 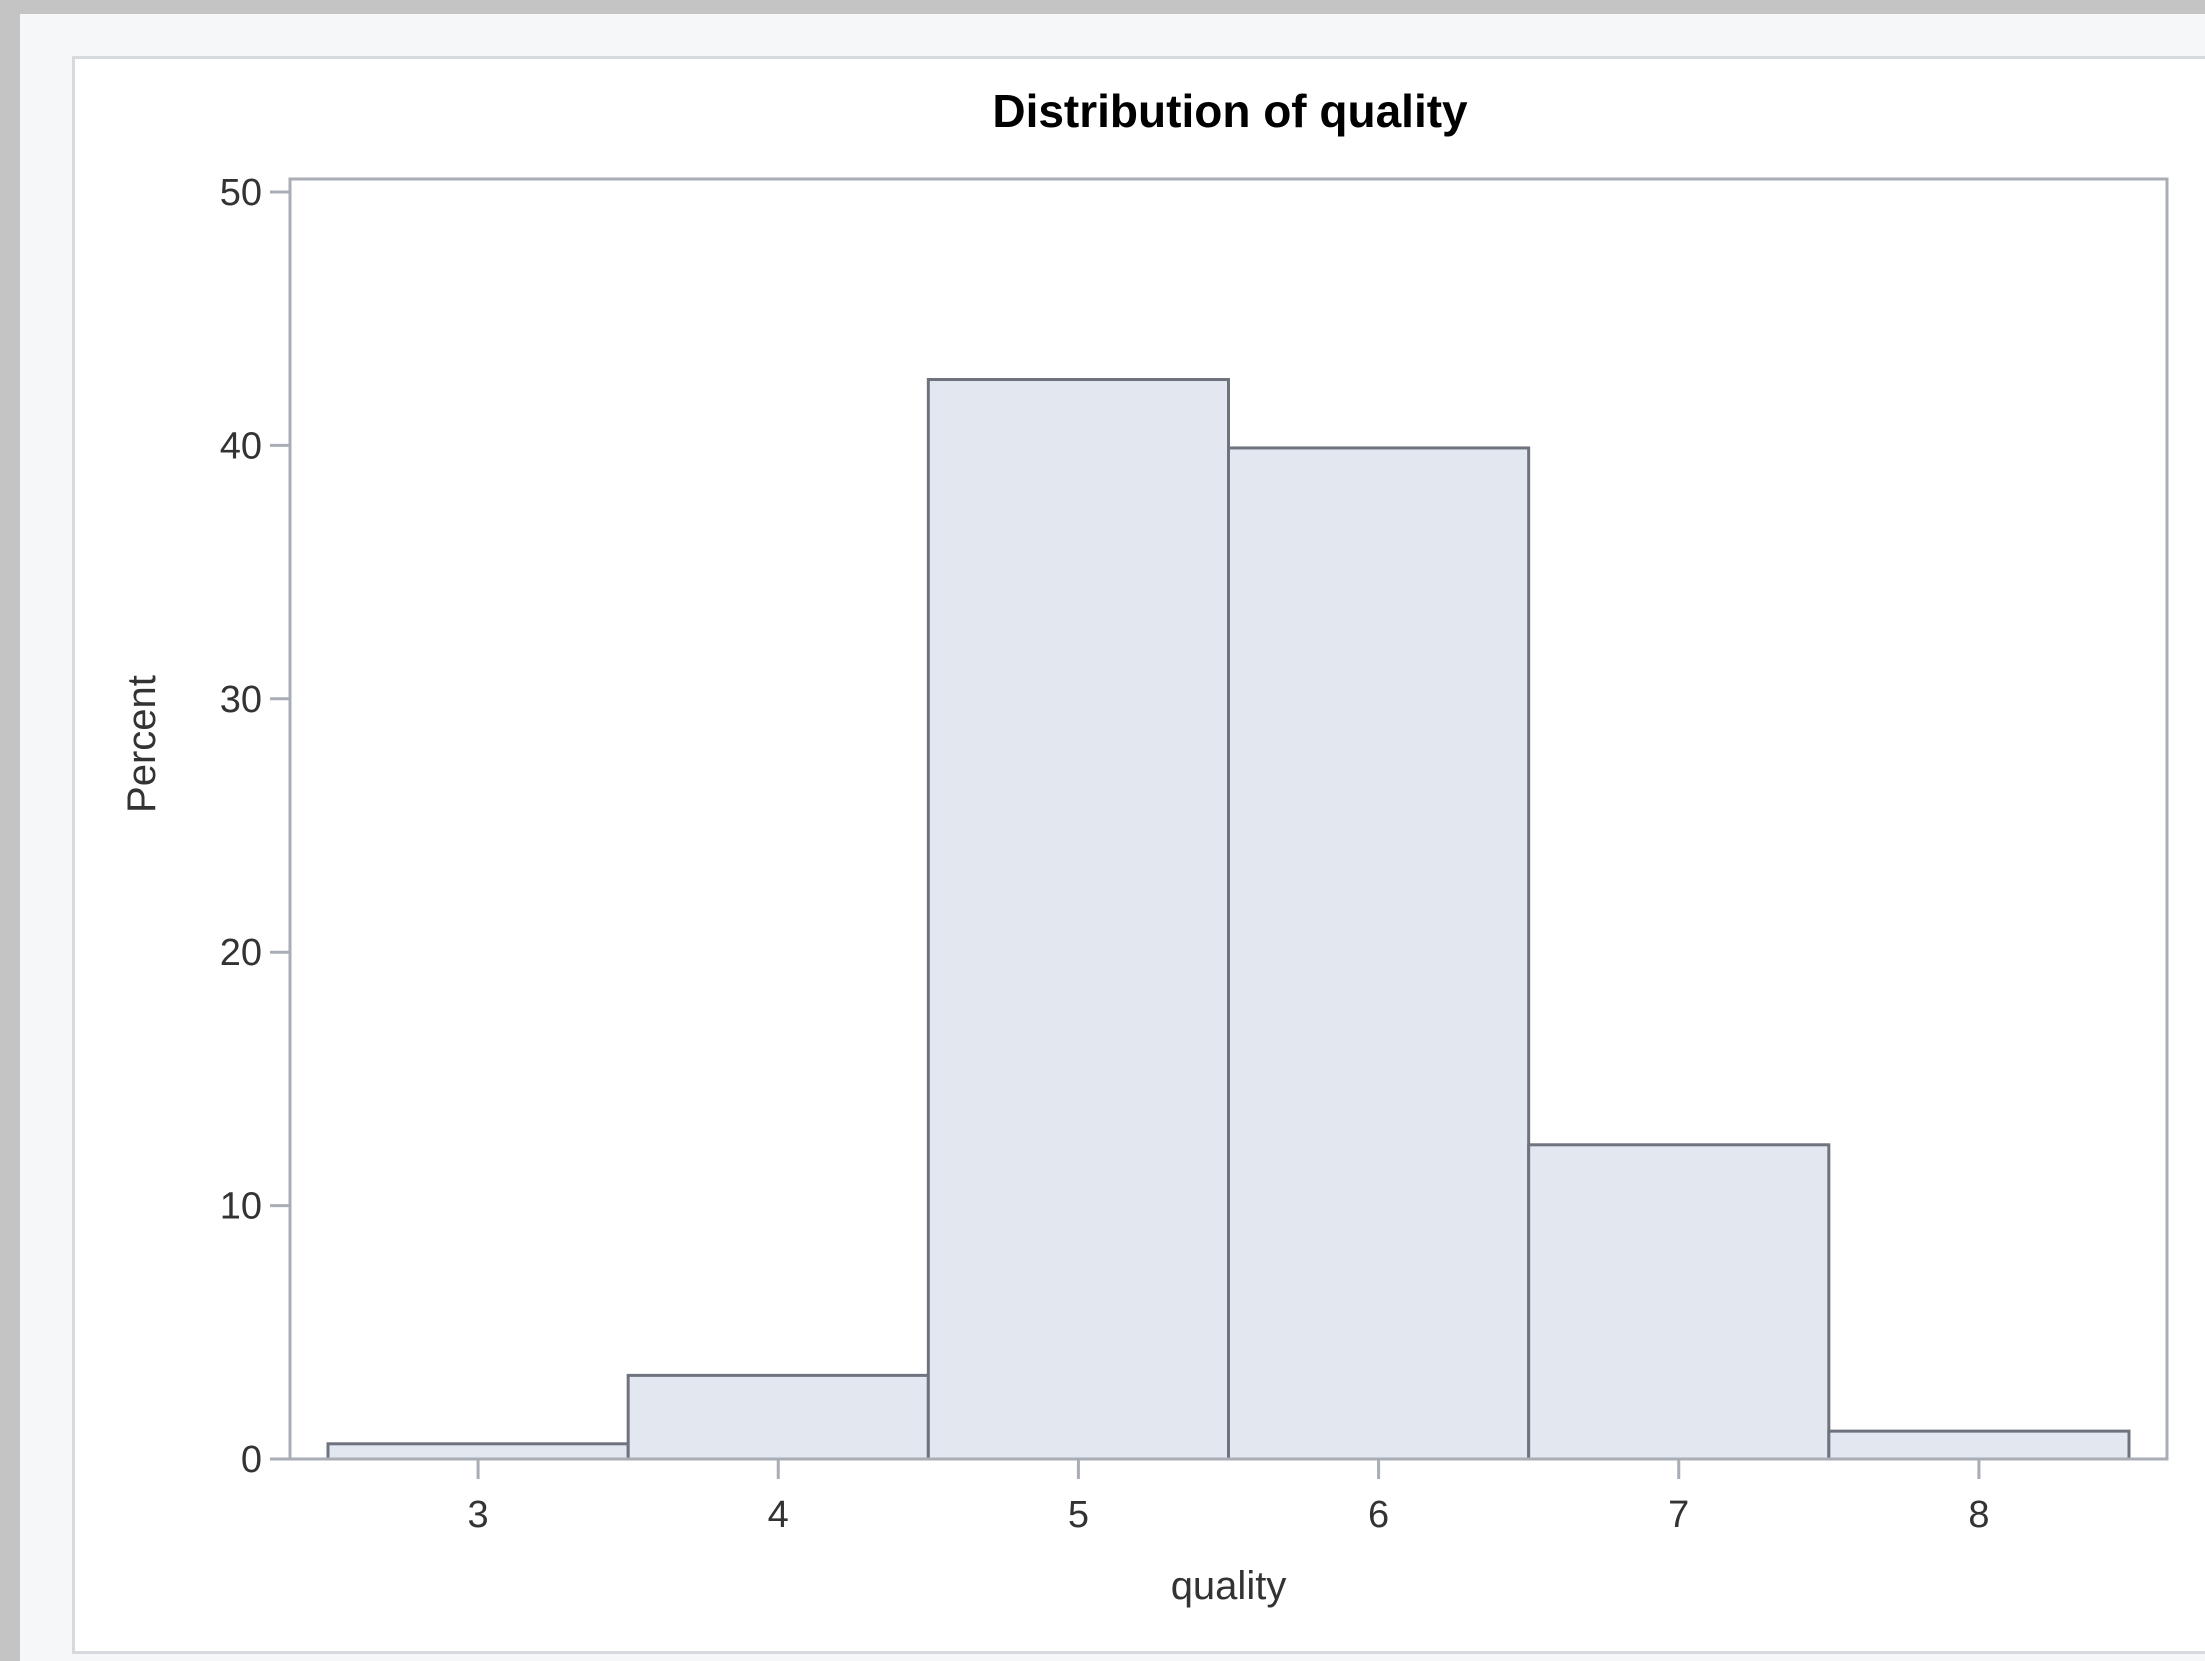 I want to click on y-tick-label-50: 50, so click(x=241, y=193).